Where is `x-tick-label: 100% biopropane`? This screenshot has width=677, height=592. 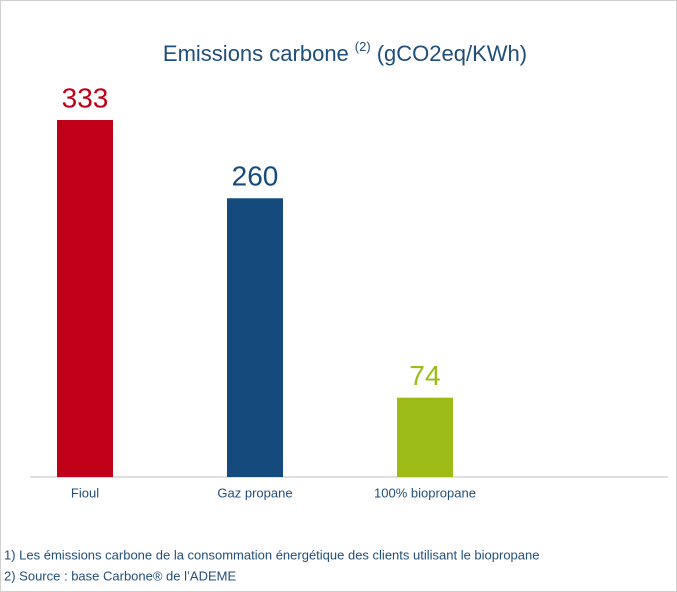 x-tick-label: 100% biopropane is located at coordinates (425, 492).